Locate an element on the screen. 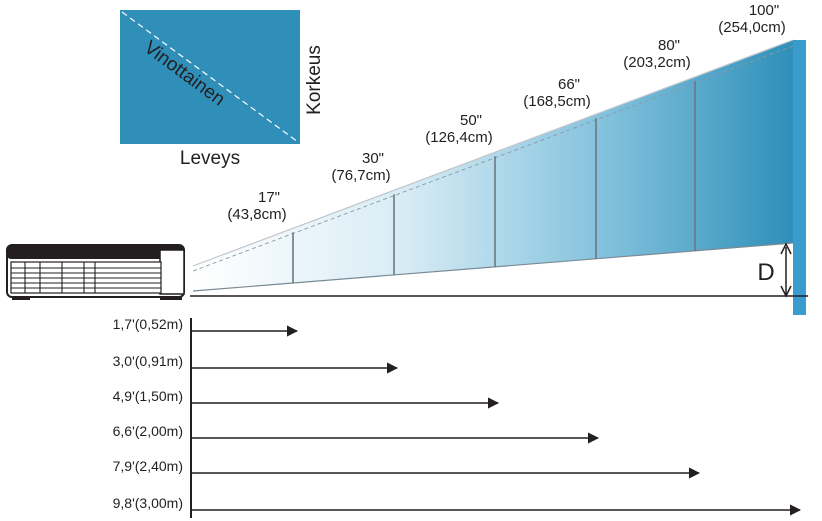 The height and width of the screenshot is (521, 822). offset-arrow-head-bottom is located at coordinates (786, 291).